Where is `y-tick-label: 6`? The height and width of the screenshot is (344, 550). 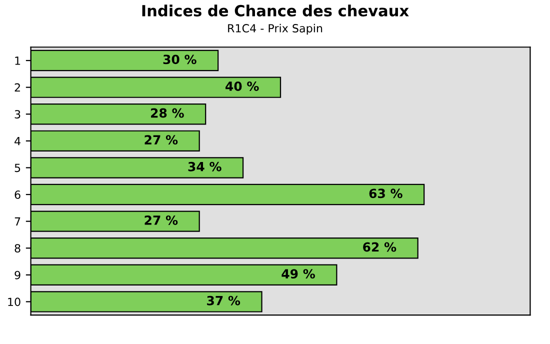 y-tick-label: 6 is located at coordinates (17, 194).